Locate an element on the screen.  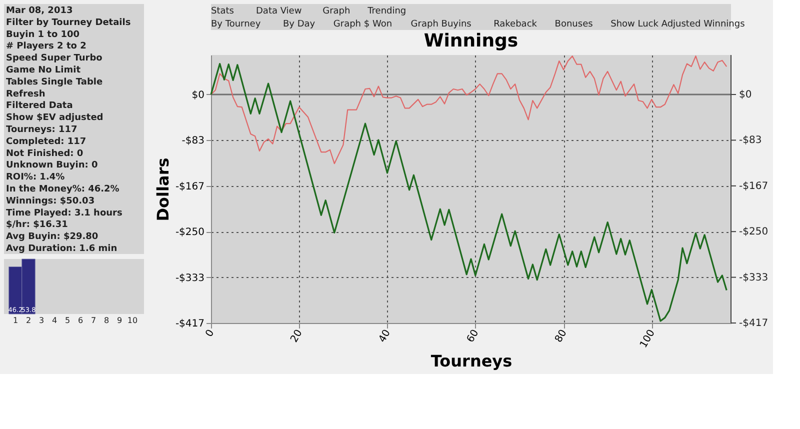
text: Unknown Buyin: 0 is located at coordinates (52, 165).